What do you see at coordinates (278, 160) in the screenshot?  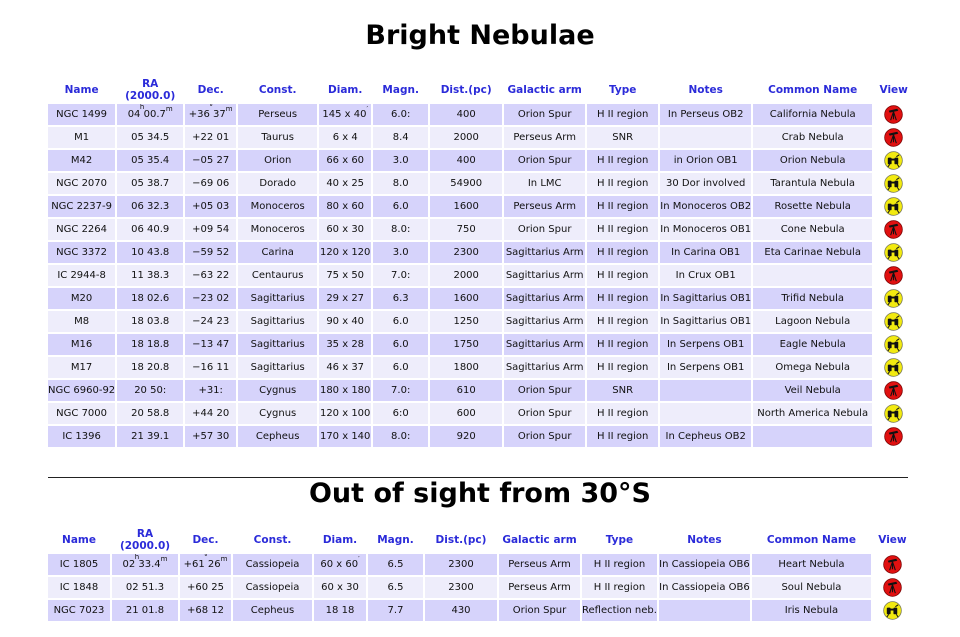 I see `cell-const: Orion` at bounding box center [278, 160].